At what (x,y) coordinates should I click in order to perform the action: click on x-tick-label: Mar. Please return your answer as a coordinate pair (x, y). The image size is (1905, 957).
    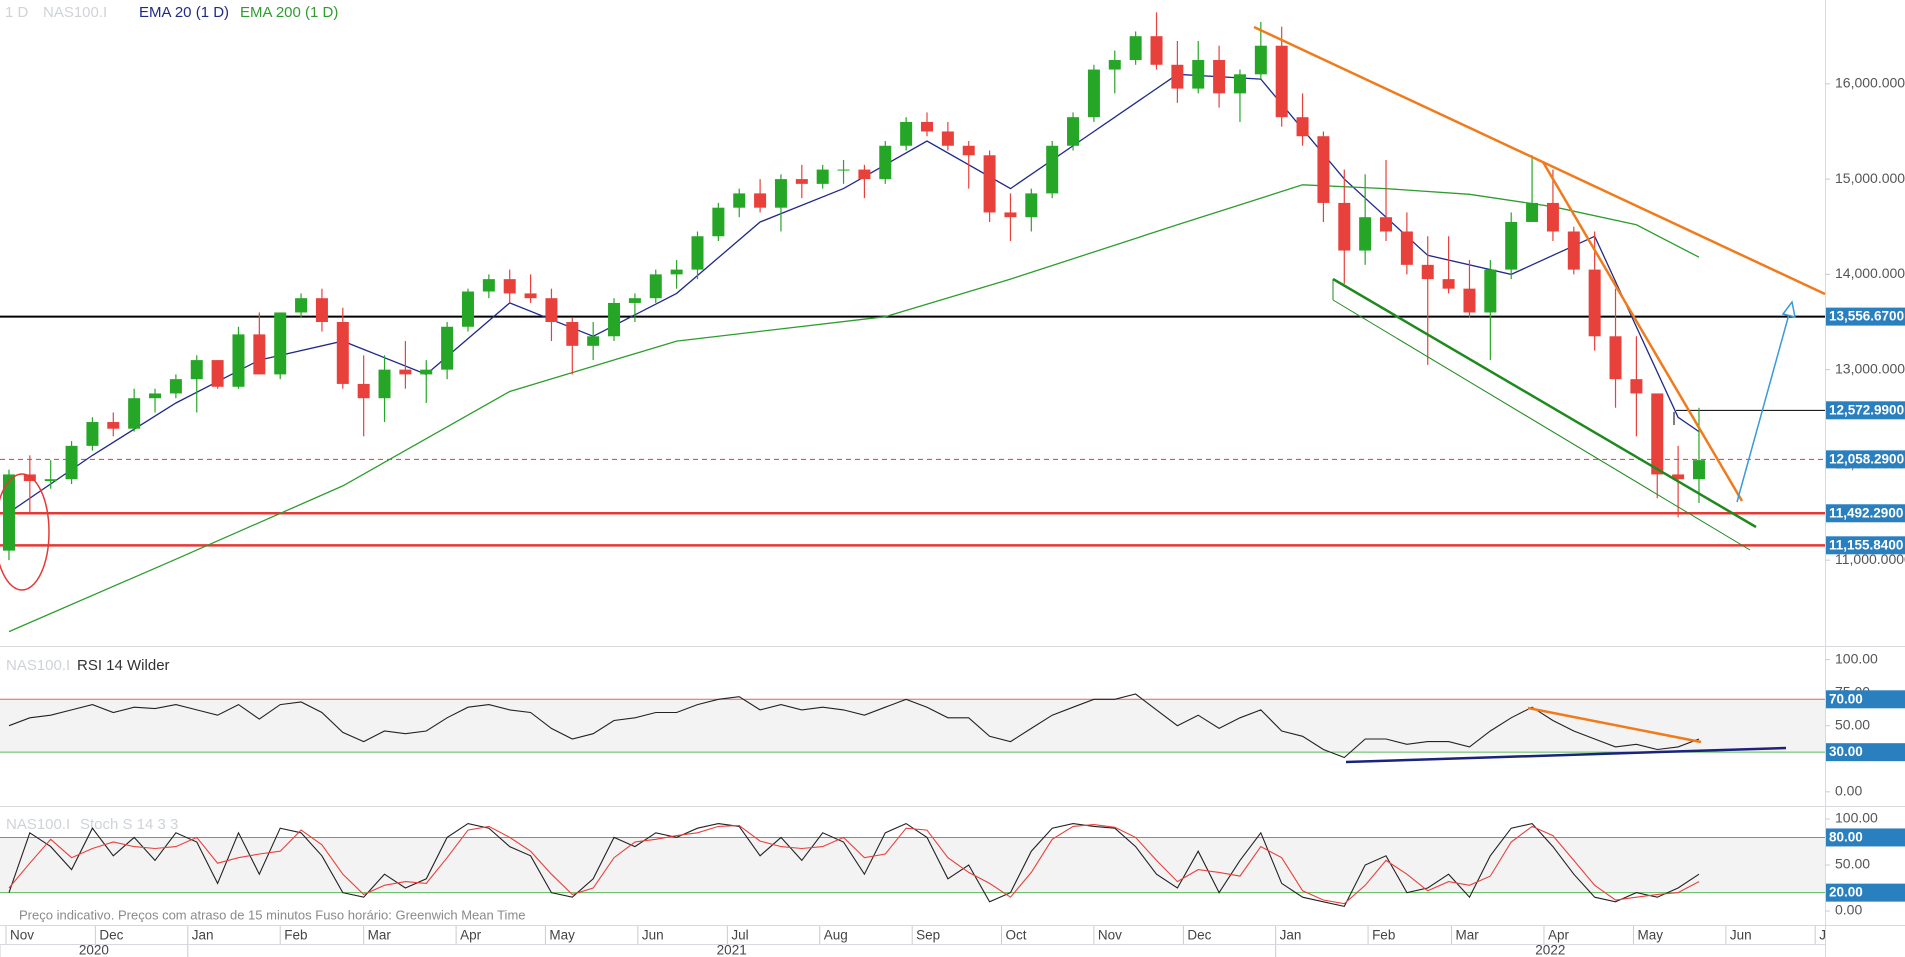
    Looking at the image, I should click on (1468, 935).